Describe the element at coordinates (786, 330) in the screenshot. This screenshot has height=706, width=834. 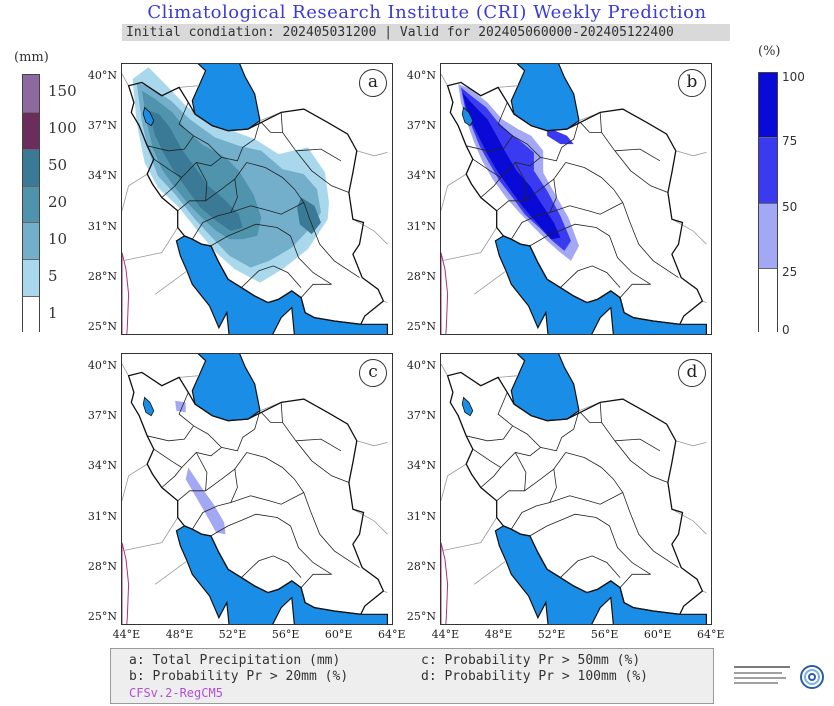
I see `prob-colorbar-tick: 0` at that location.